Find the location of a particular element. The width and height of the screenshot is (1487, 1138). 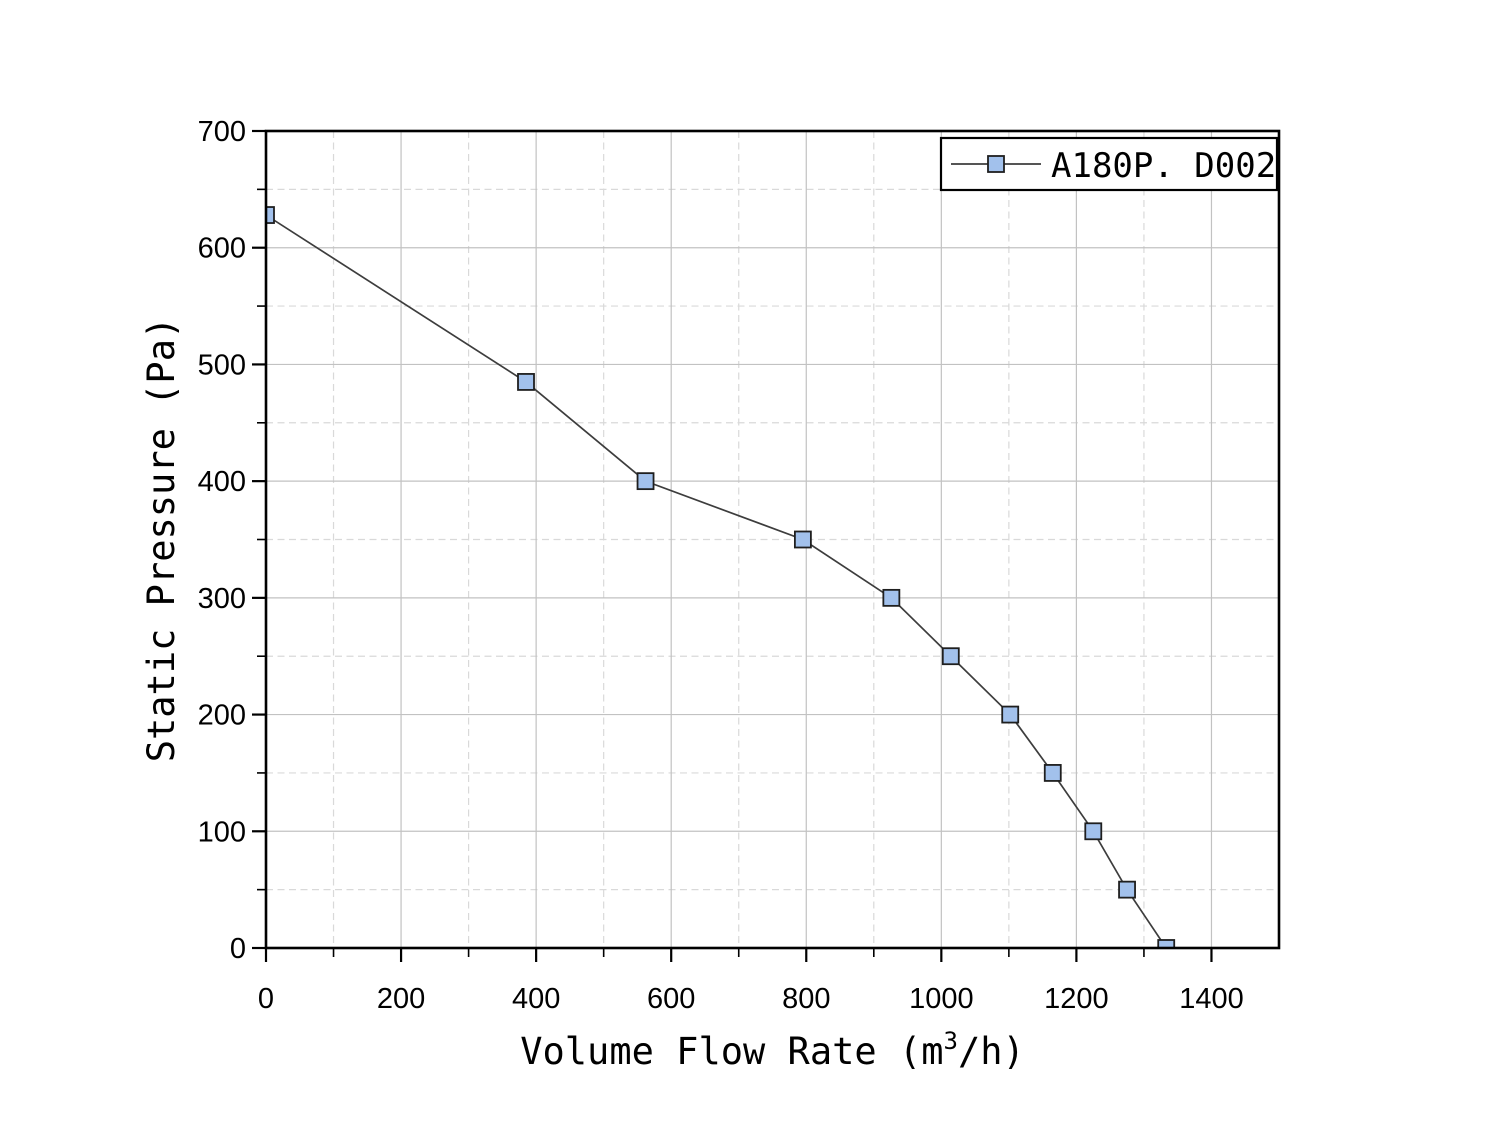

y-tick-label: 400 is located at coordinates (222, 482).